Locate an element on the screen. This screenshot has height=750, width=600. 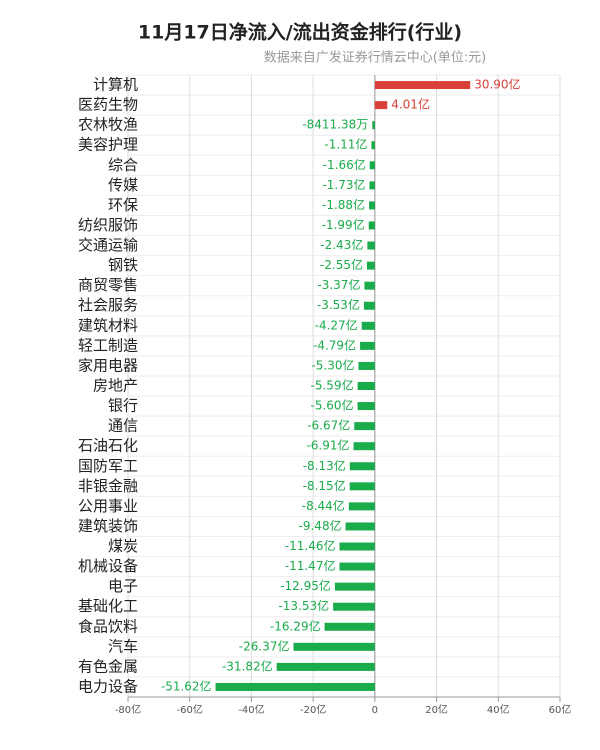
y-tick-label: 社会服务 is located at coordinates (108, 305).